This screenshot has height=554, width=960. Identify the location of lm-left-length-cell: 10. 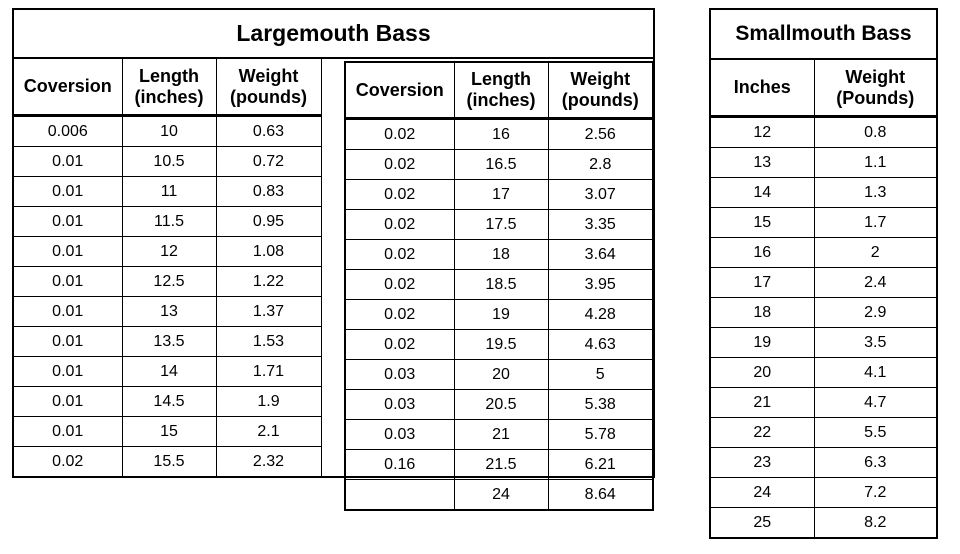
(169, 131).